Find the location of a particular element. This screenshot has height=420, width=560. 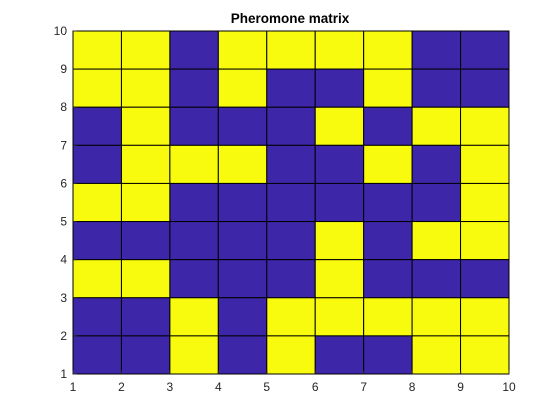

y-tick-label: 7 is located at coordinates (63, 145).